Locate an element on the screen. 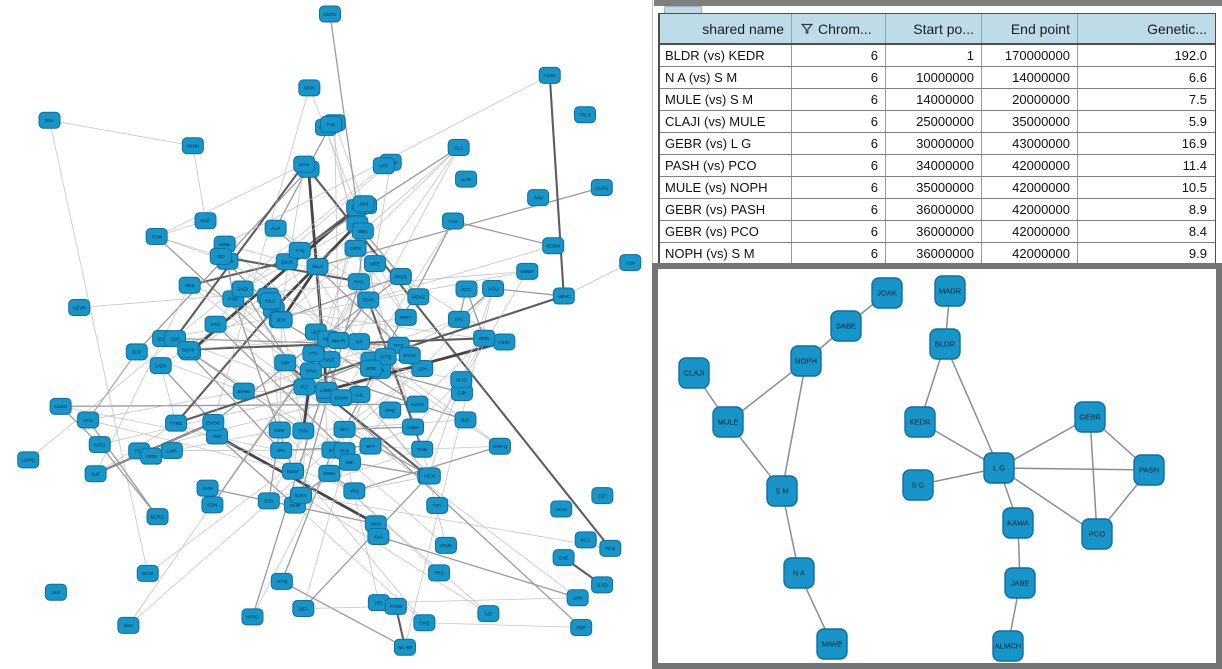  network-node: BPAM is located at coordinates (243, 391).